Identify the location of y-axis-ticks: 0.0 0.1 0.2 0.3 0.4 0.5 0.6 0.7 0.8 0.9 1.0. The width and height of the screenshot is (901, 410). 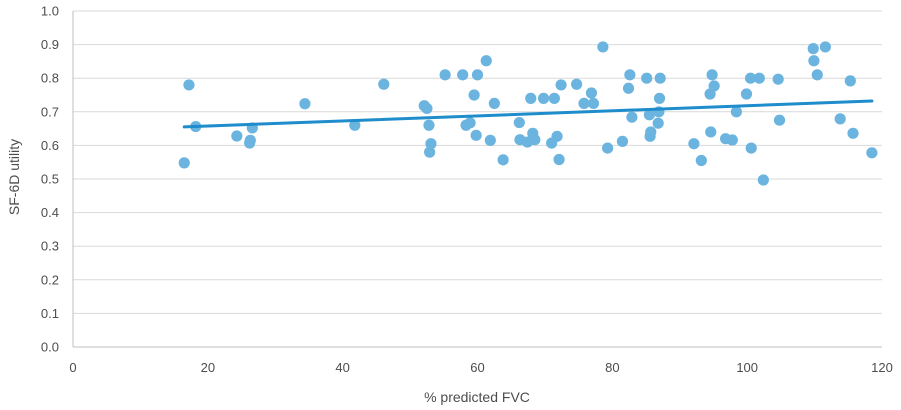
(50, 179).